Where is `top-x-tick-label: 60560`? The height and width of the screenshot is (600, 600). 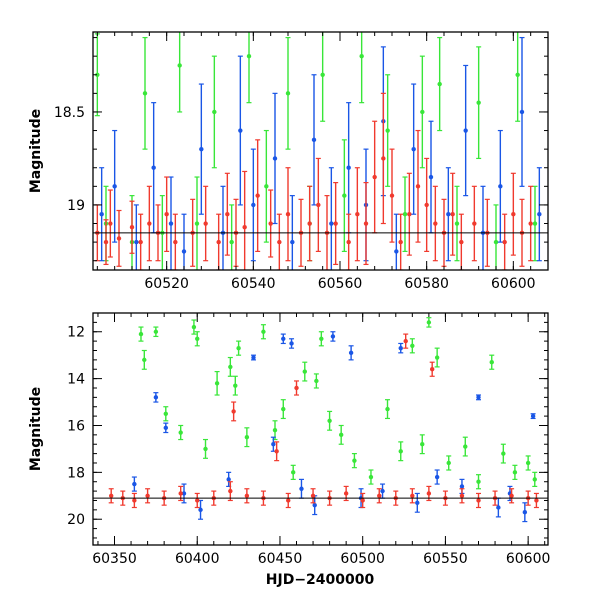
top-x-tick-label: 60560 is located at coordinates (340, 284).